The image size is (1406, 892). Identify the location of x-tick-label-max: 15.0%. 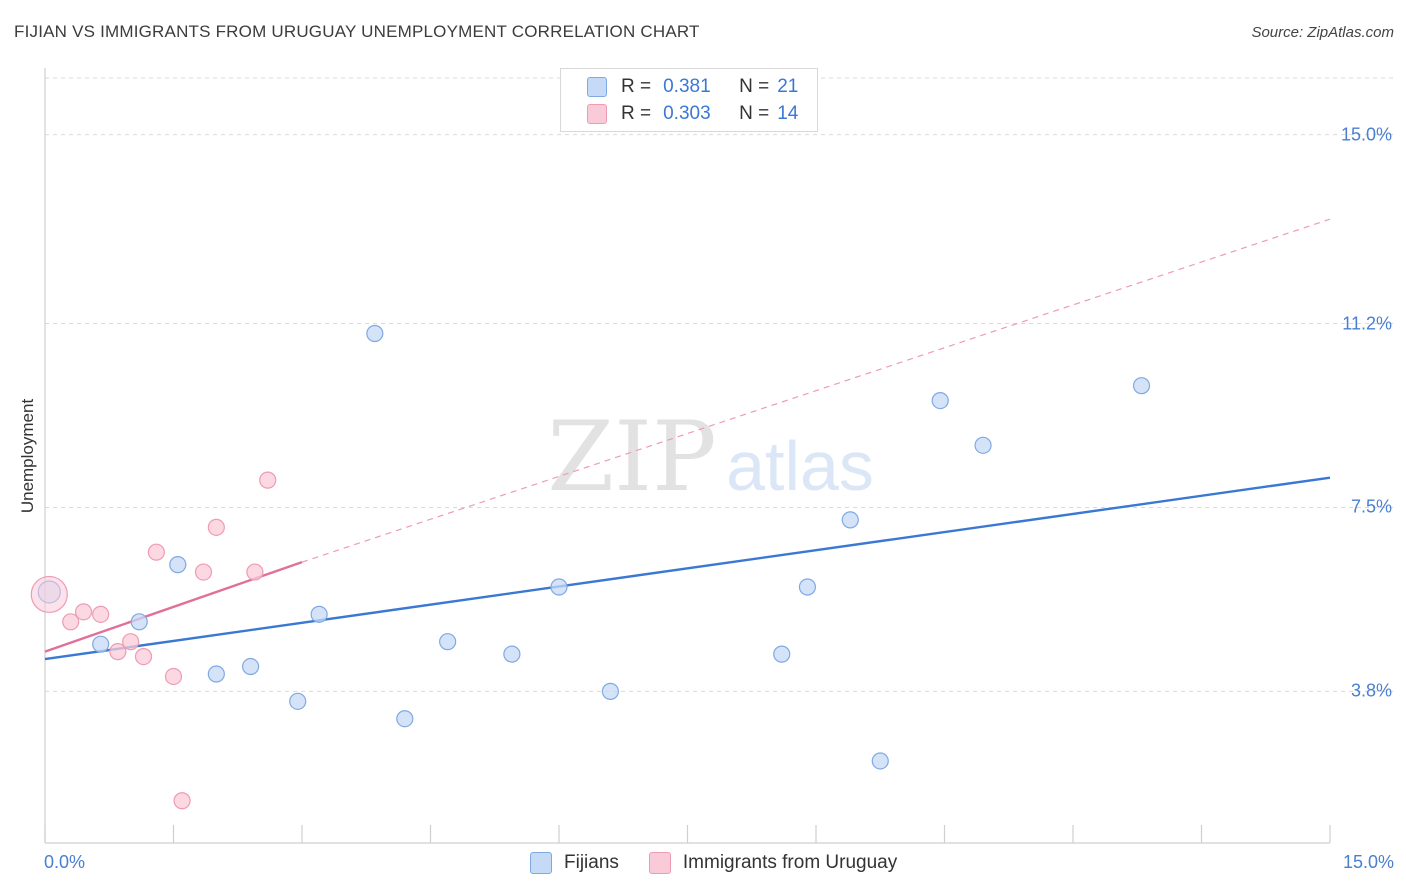
(1368, 862).